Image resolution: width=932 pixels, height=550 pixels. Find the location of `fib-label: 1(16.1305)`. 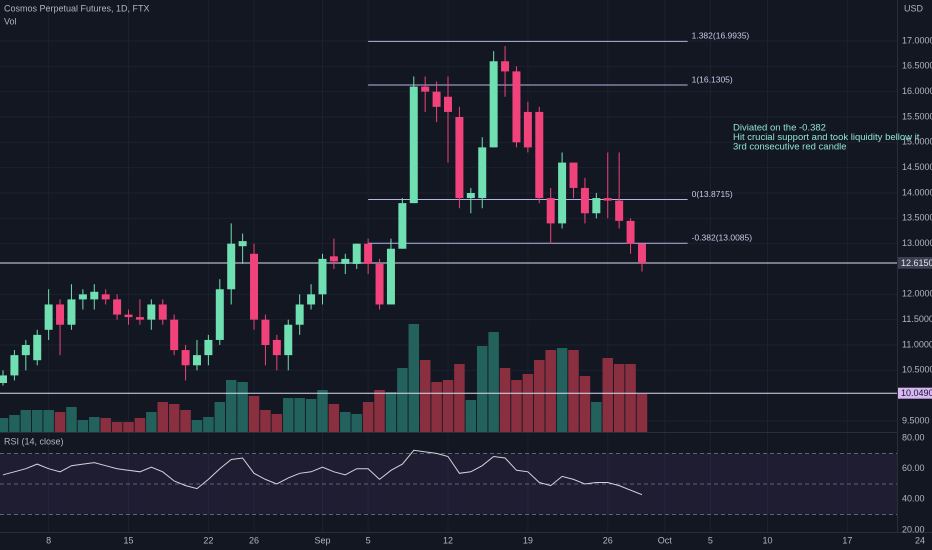

fib-label: 1(16.1305) is located at coordinates (712, 79).